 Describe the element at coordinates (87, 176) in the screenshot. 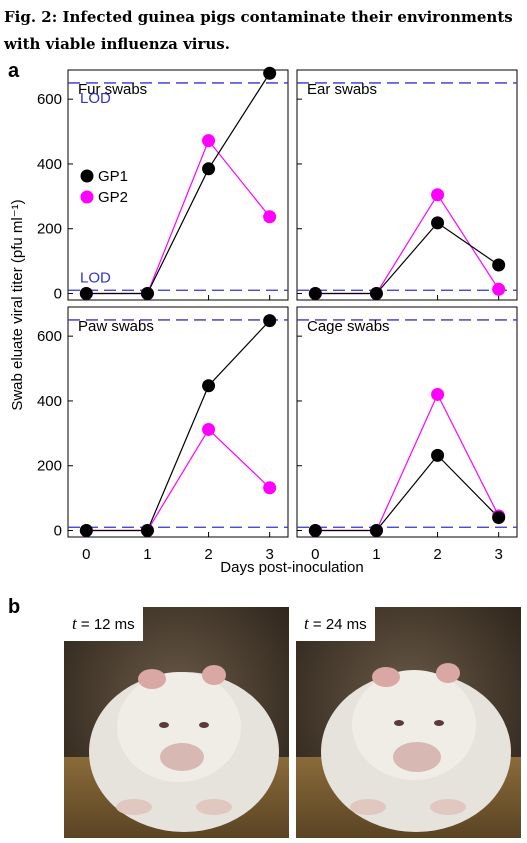

I see `legend-marker-gp1` at that location.